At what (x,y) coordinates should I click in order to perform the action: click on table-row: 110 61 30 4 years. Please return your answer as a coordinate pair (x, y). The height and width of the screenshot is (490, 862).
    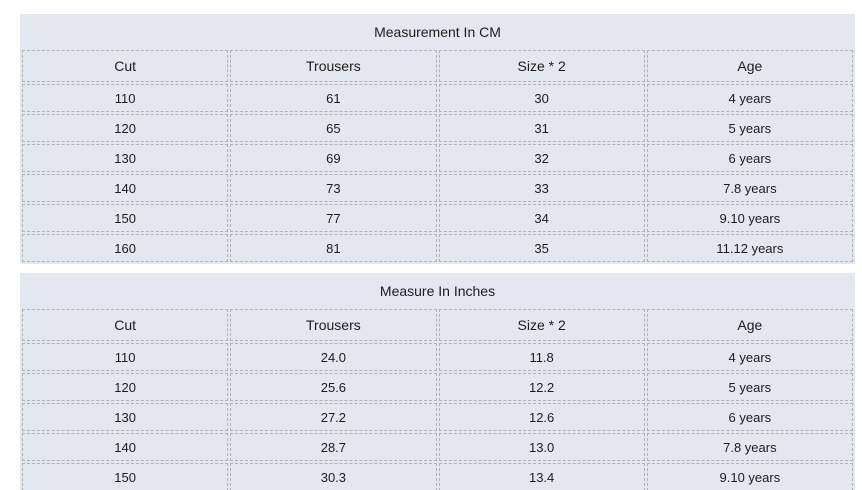
    Looking at the image, I should click on (437, 98).